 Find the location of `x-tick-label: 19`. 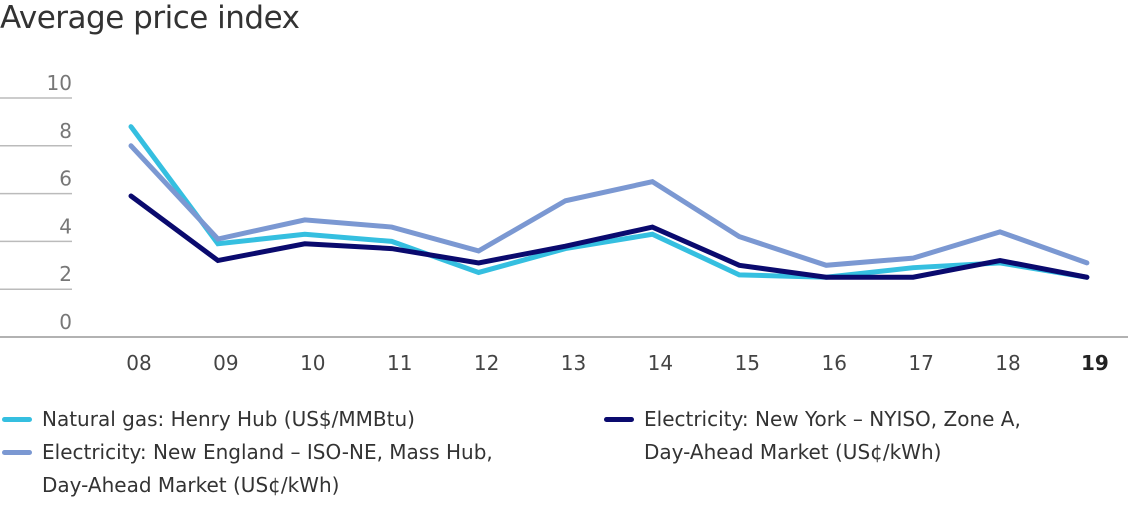

x-tick-label: 19 is located at coordinates (1095, 363).